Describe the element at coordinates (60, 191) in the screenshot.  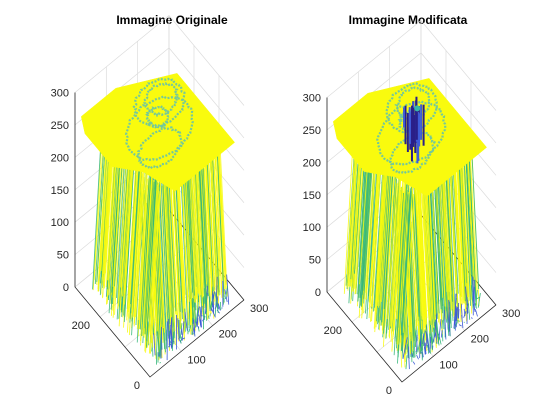
I see `z-tick-label: 150` at that location.